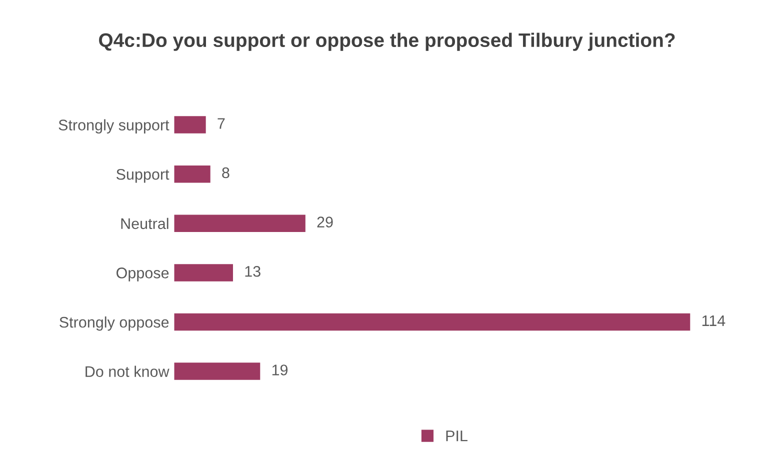  What do you see at coordinates (144, 224) in the screenshot?
I see `y-tick-label: Neutral` at bounding box center [144, 224].